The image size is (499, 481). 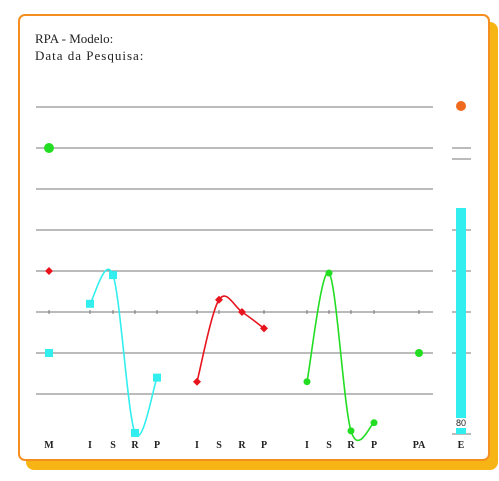 I want to click on page-title: RPA - Modelo:, so click(x=74, y=38).